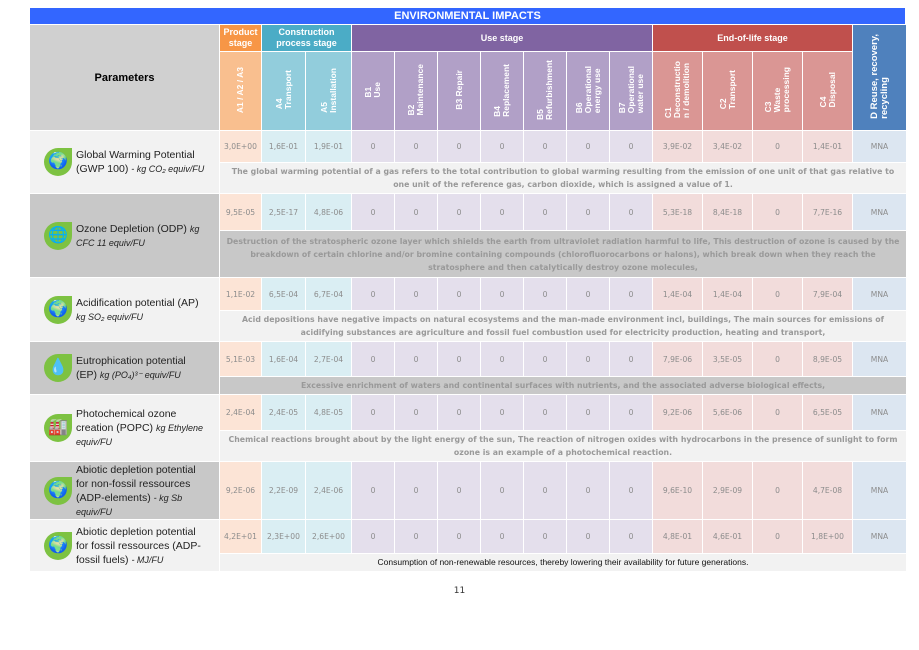 This screenshot has height=650, width=919. Describe the element at coordinates (753, 38) in the screenshot. I see `group-end-of-life-stage: End-of-life stage` at that location.